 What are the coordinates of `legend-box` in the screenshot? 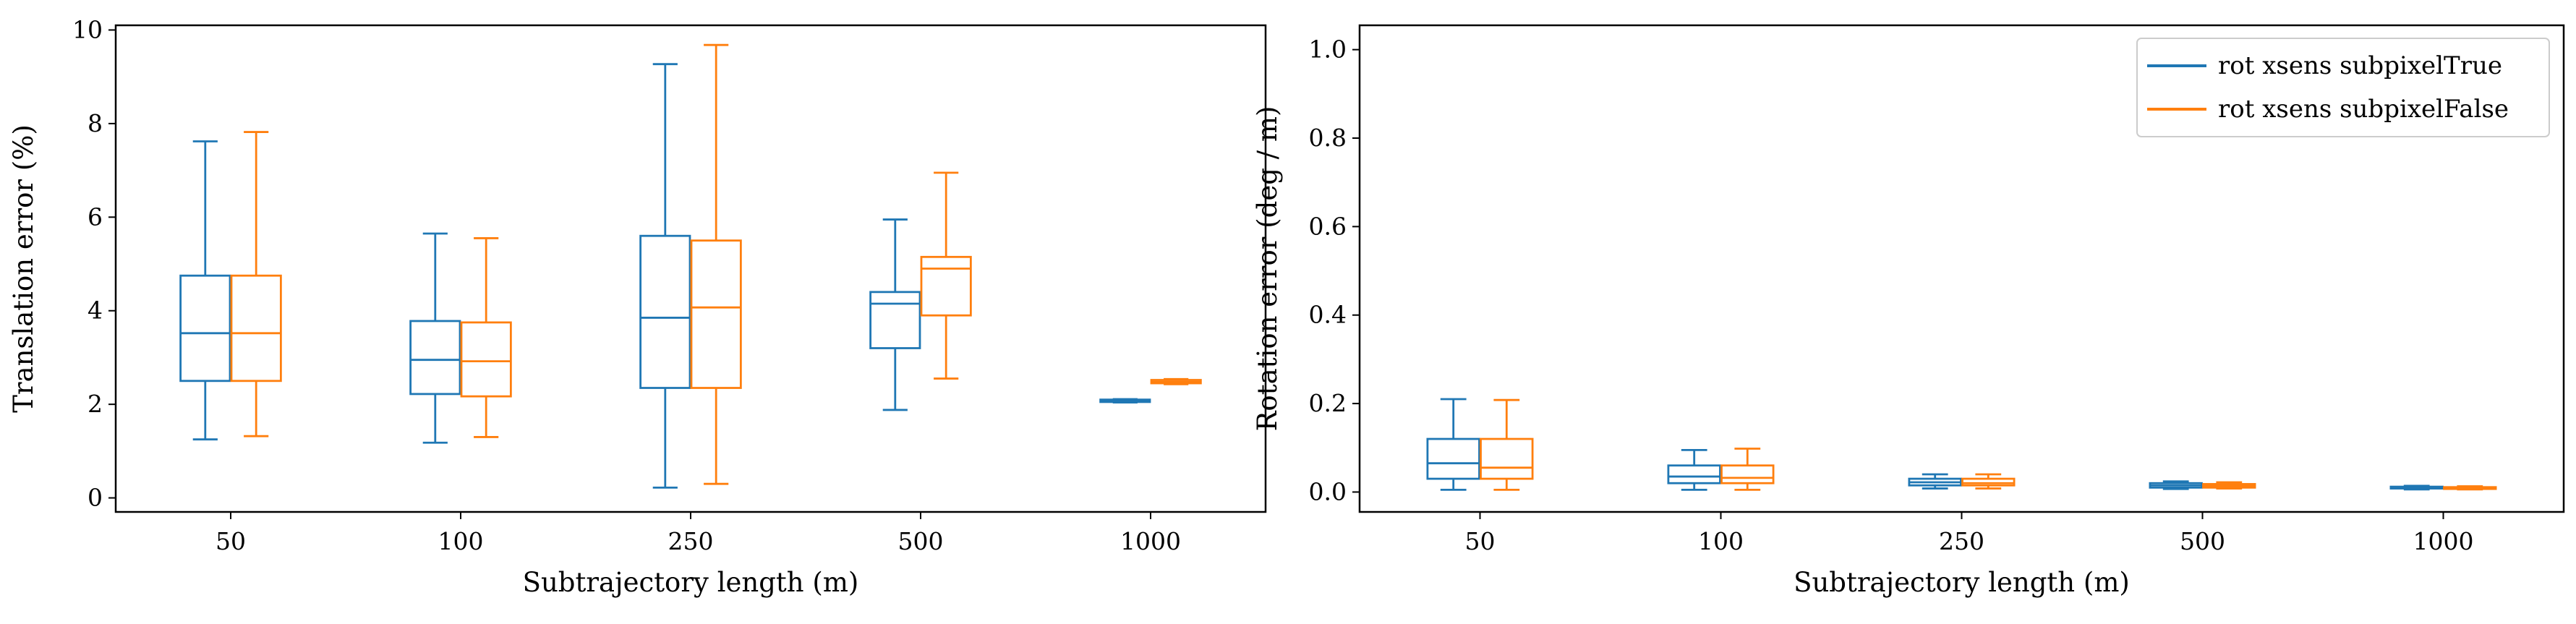 It's located at (2343, 87).